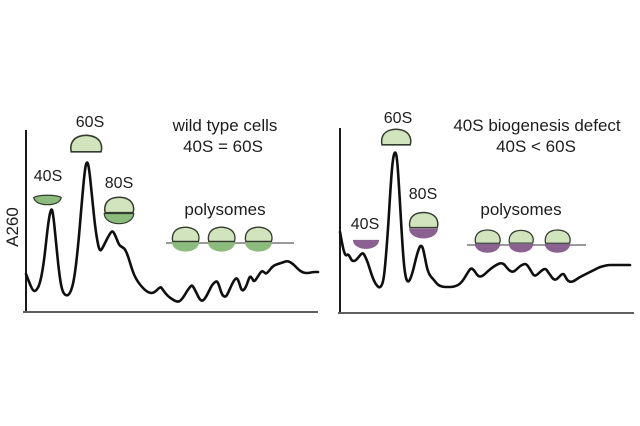 The width and height of the screenshot is (640, 426). What do you see at coordinates (485, 220) in the screenshot?
I see `right-absorbance-curve` at bounding box center [485, 220].